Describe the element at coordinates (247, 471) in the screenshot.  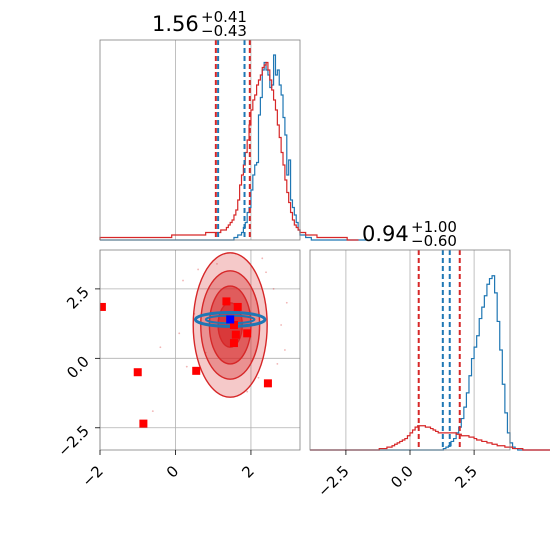
I see `joint-x-tick-label-2: 2` at that location.